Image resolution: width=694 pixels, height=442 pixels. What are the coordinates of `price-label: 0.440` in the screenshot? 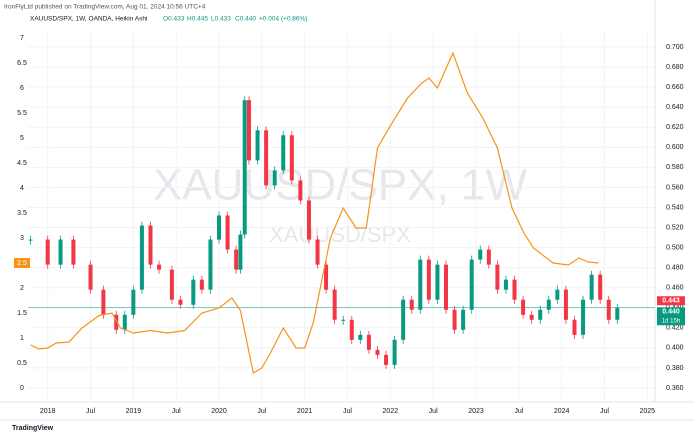 It's located at (671, 312).